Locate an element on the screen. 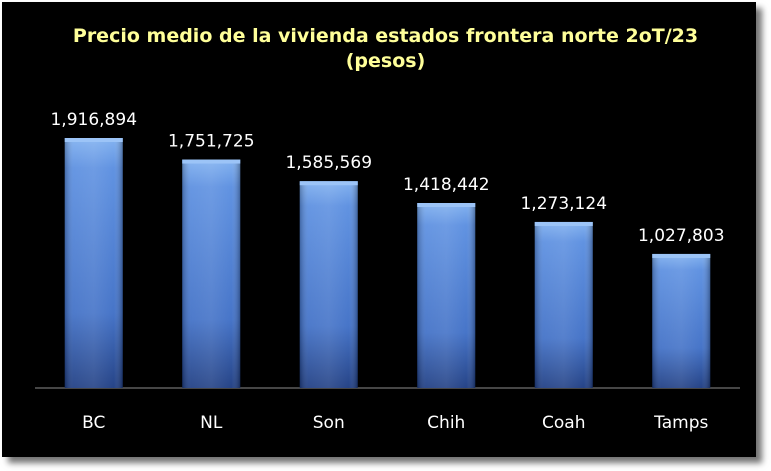 The width and height of the screenshot is (771, 471). data-label-son: 1,585,569 is located at coordinates (328, 163).